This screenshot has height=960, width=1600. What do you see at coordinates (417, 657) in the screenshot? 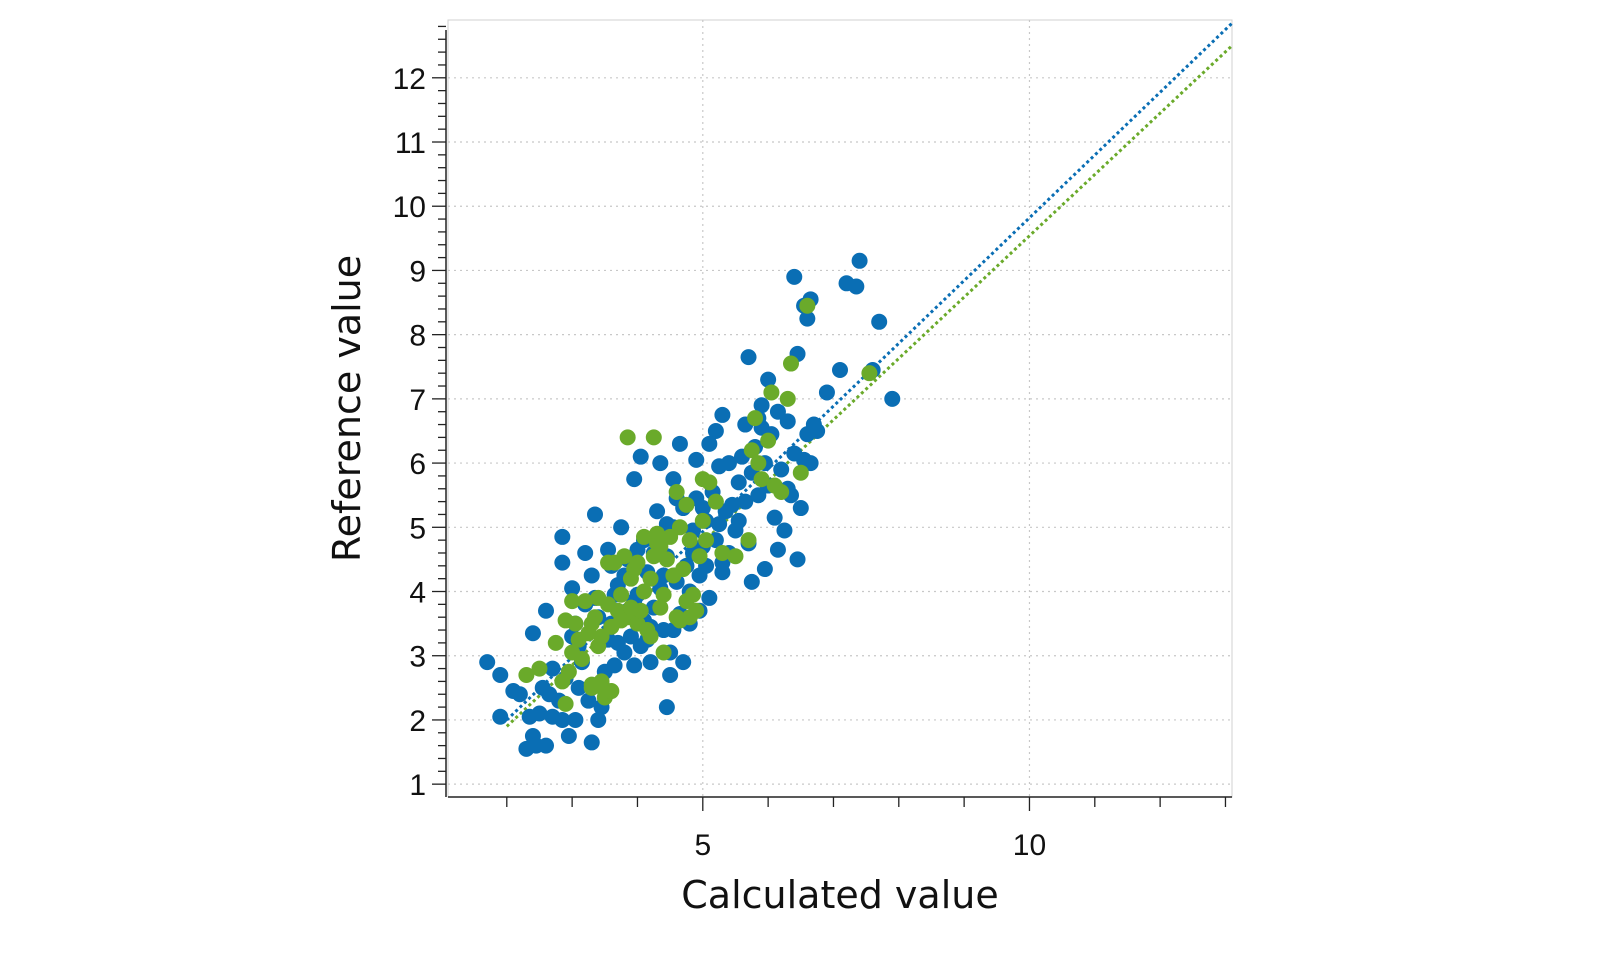
I see `y-tick-label: 3` at bounding box center [417, 657].